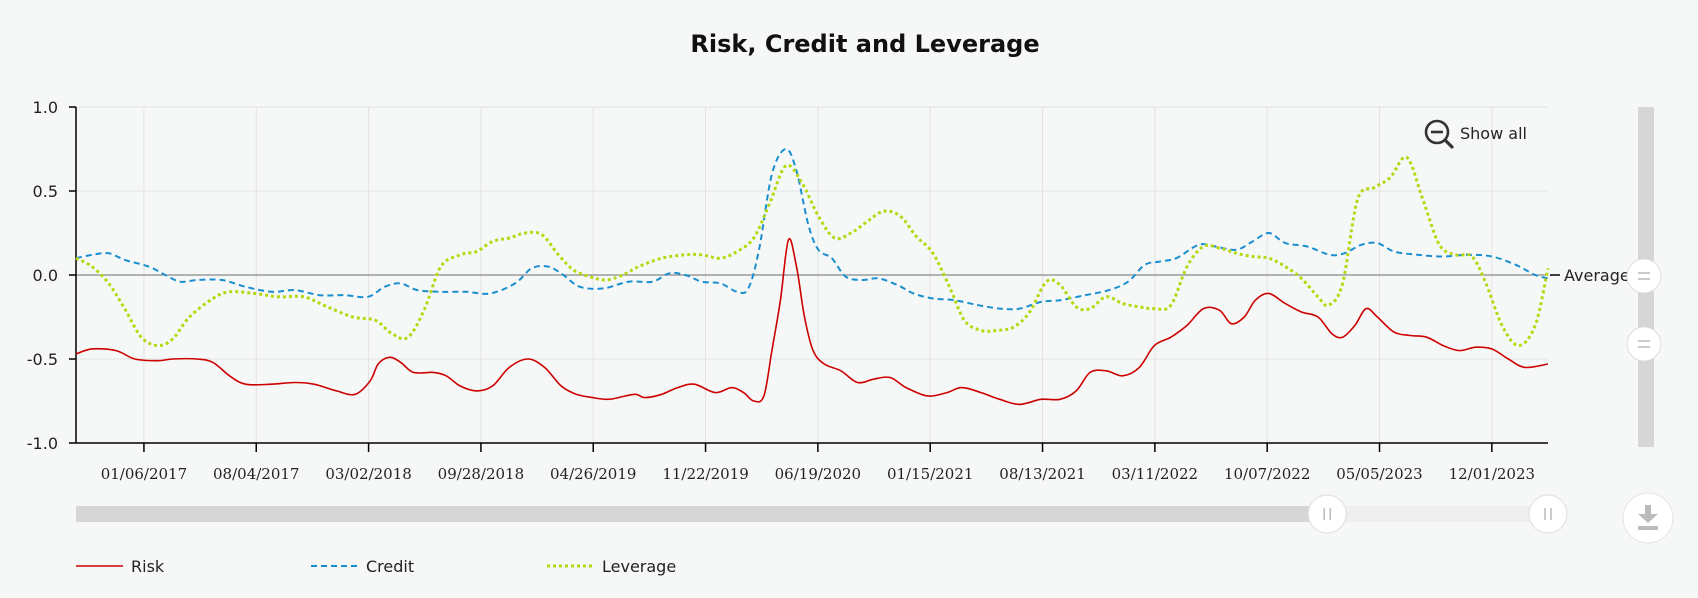  Describe the element at coordinates (864, 44) in the screenshot. I see `chart-title: Risk, Credit and Leverage` at that location.